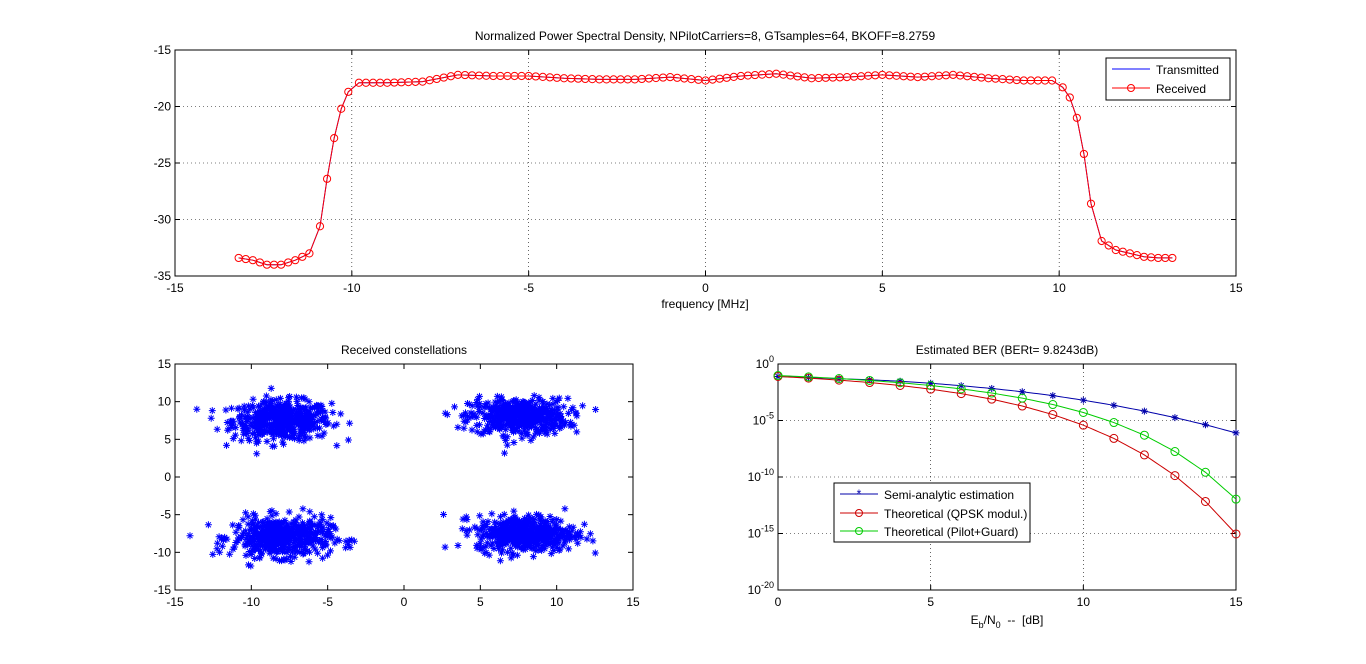 This screenshot has width=1366, height=664. Describe the element at coordinates (528, 288) in the screenshot. I see `psd-xtick-label: -5` at that location.